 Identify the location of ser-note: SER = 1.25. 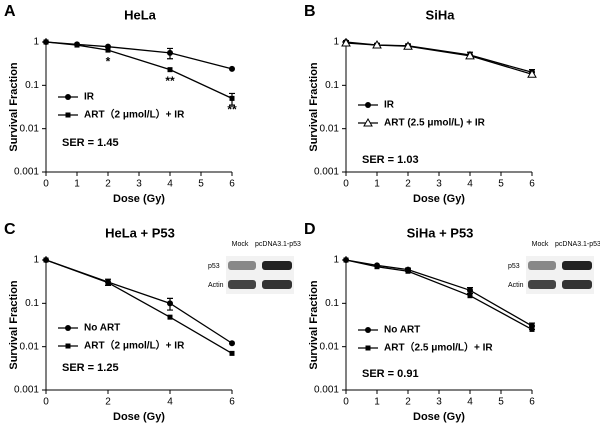
(90, 368).